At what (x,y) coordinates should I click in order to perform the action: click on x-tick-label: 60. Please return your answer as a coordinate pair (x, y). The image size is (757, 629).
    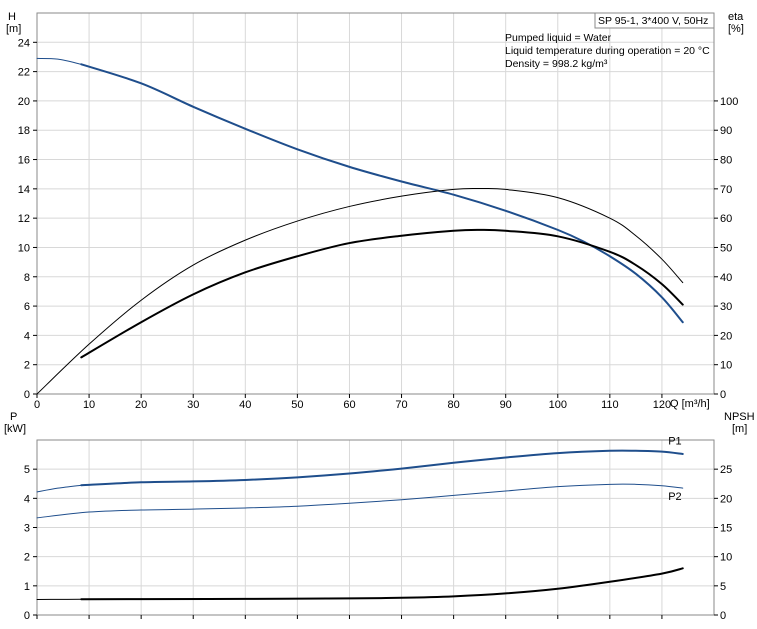
    Looking at the image, I should click on (349, 405).